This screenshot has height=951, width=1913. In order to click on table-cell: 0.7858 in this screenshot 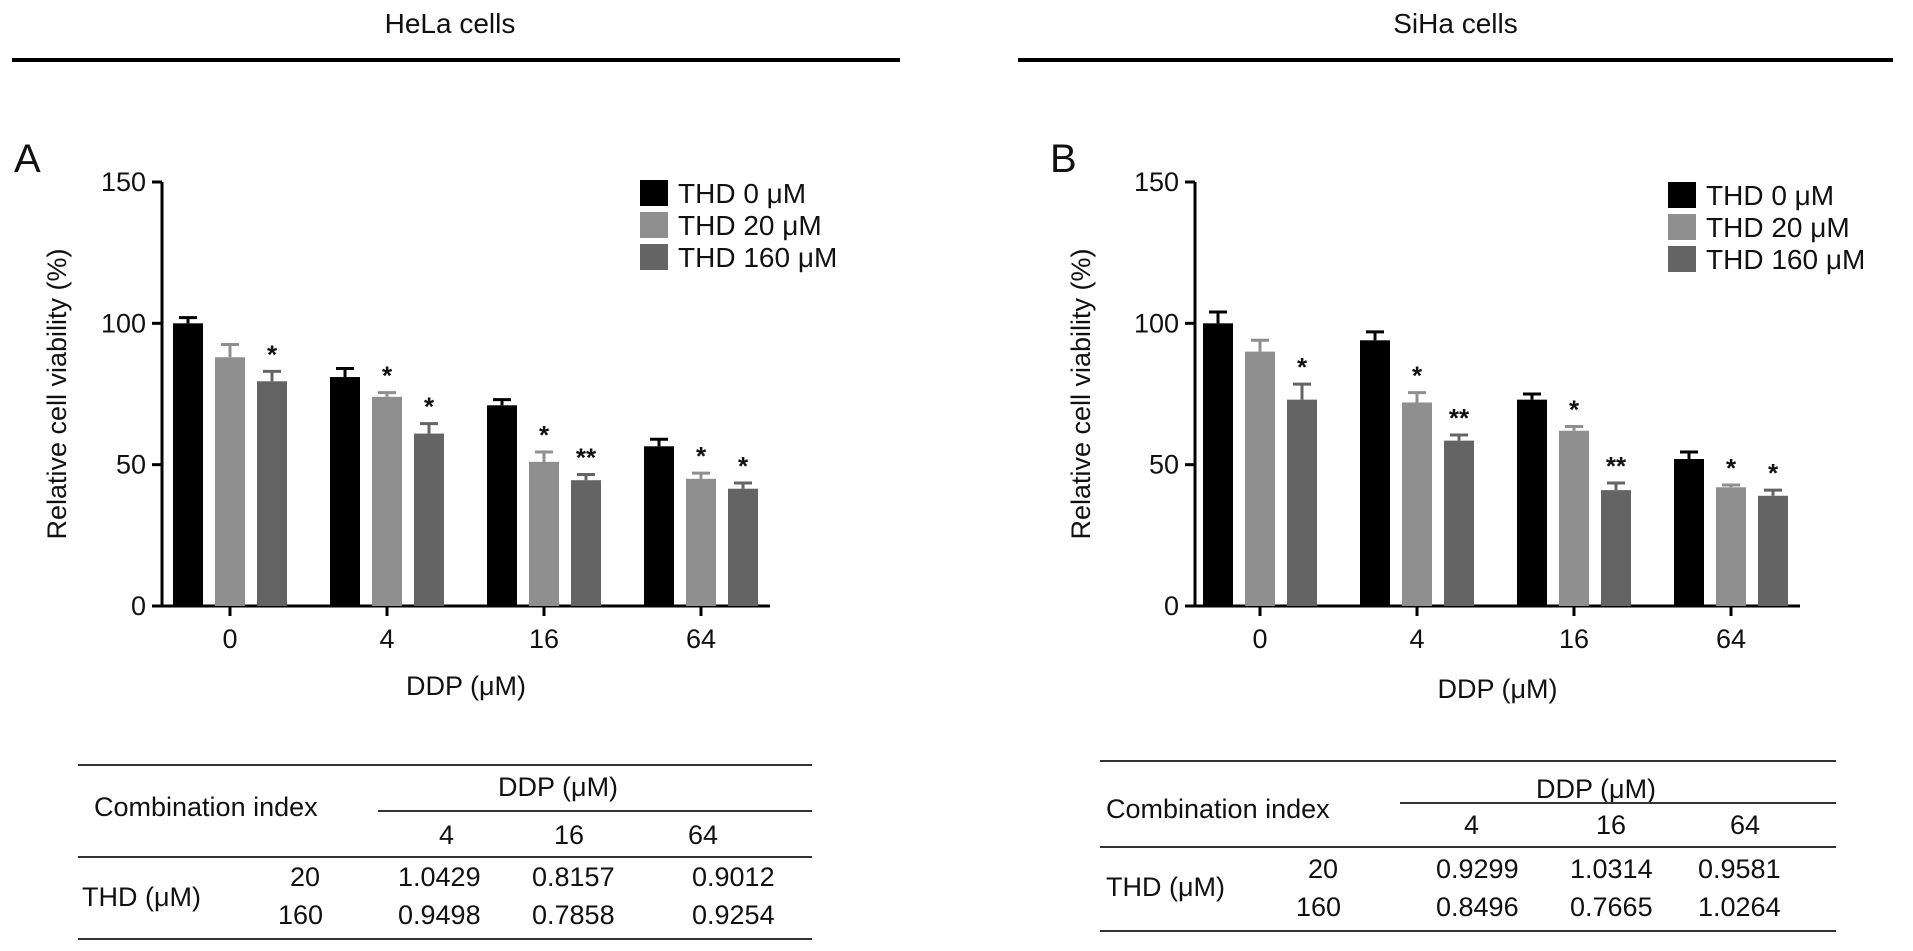, I will do `click(573, 915)`.